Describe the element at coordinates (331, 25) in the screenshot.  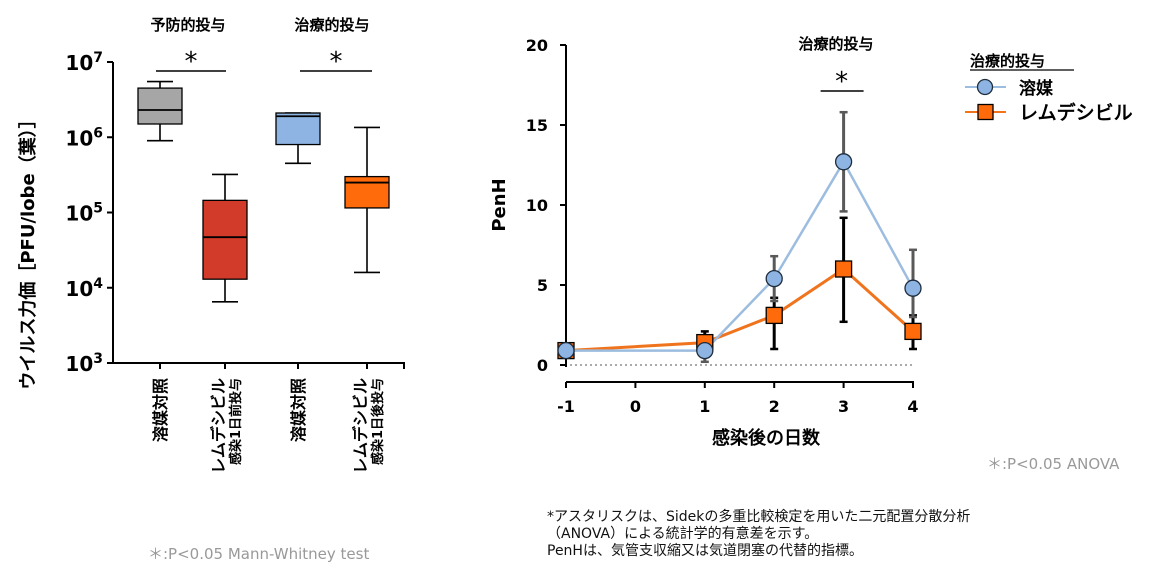
I see `group-title: 治療的投与` at that location.